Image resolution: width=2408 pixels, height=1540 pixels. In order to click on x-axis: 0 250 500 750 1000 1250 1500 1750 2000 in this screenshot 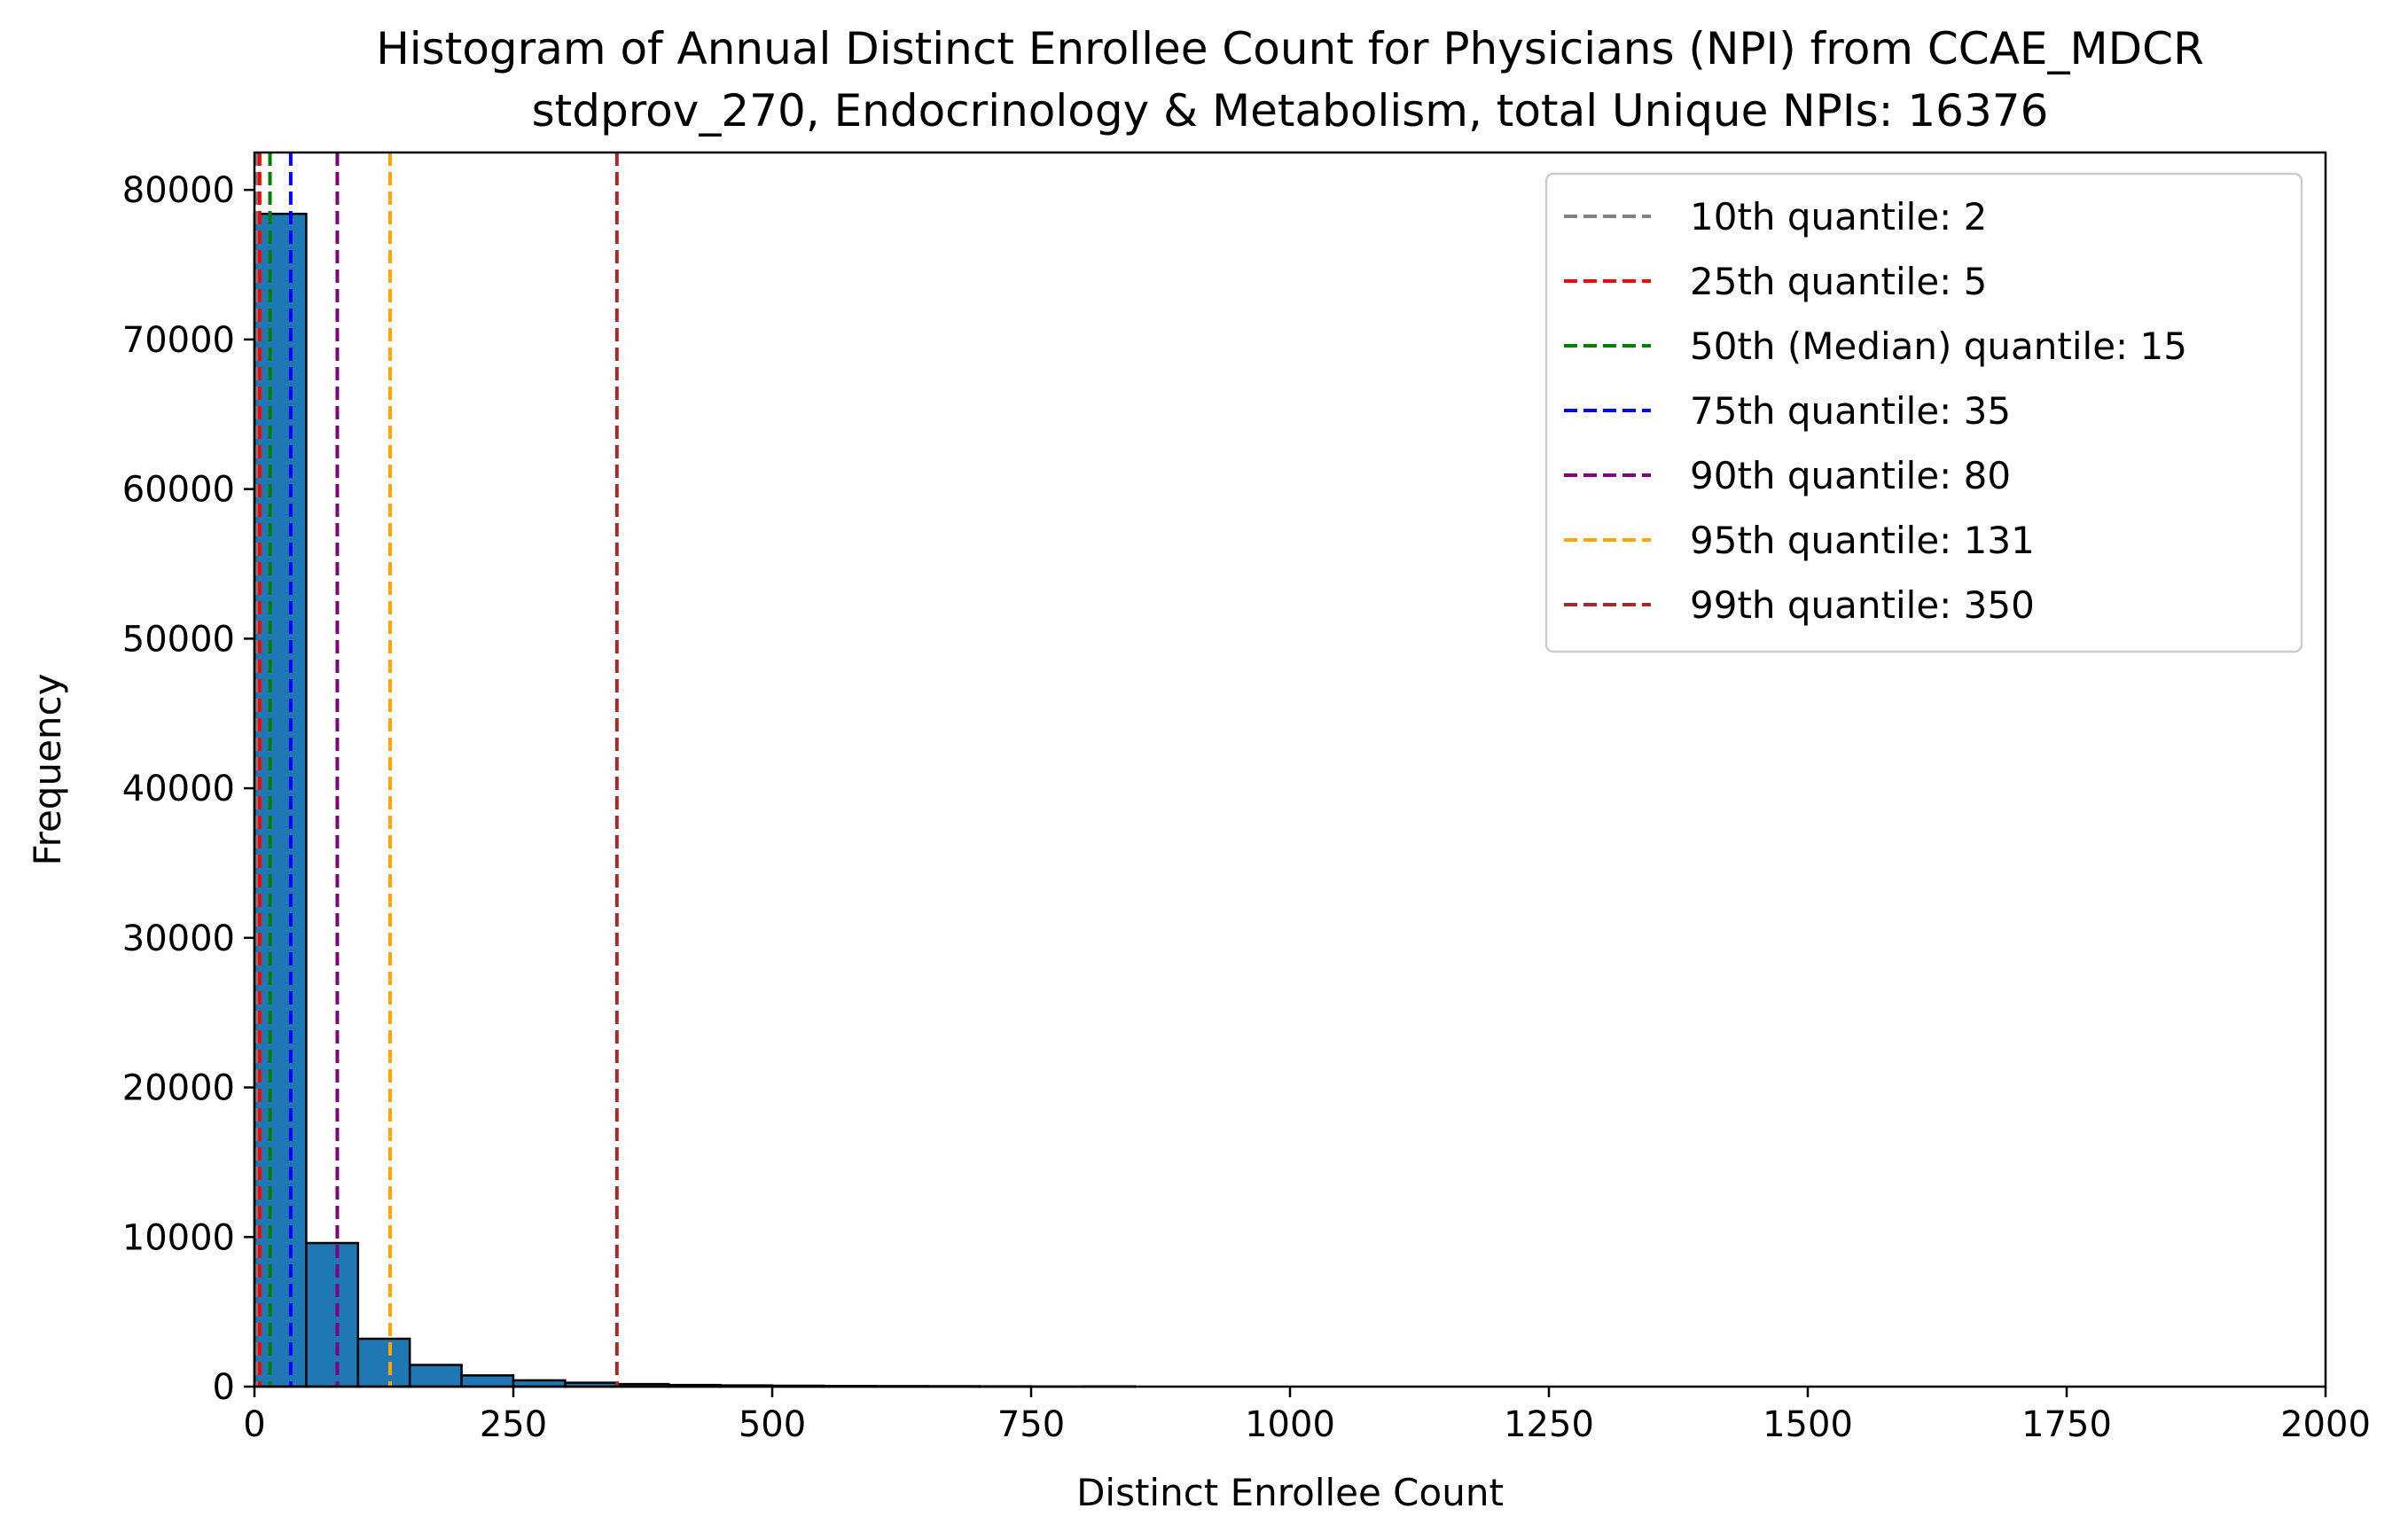, I will do `click(1307, 1416)`.